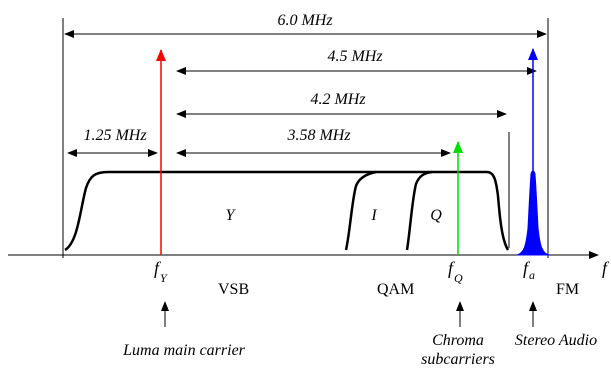  Describe the element at coordinates (395, 289) in the screenshot. I see `qam-label: QAM` at that location.